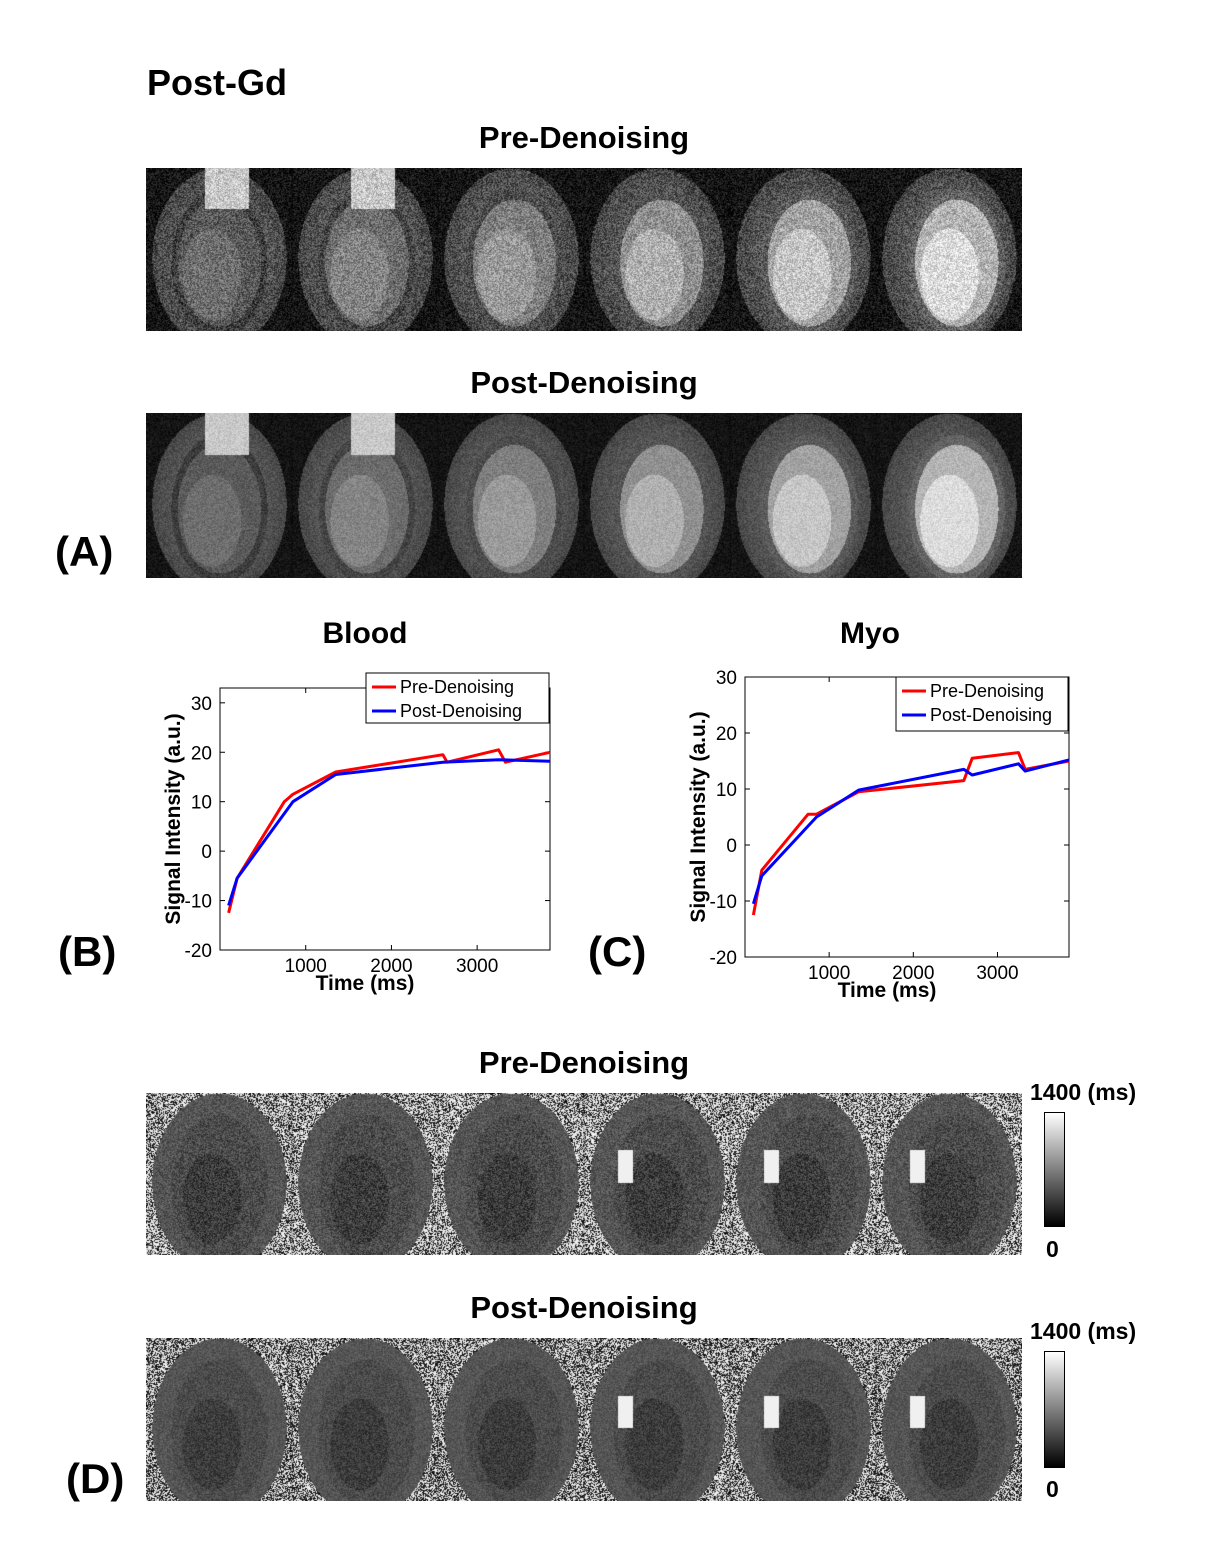 This screenshot has height=1559, width=1217. What do you see at coordinates (870, 633) in the screenshot?
I see `chart-myo-title: Myo` at bounding box center [870, 633].